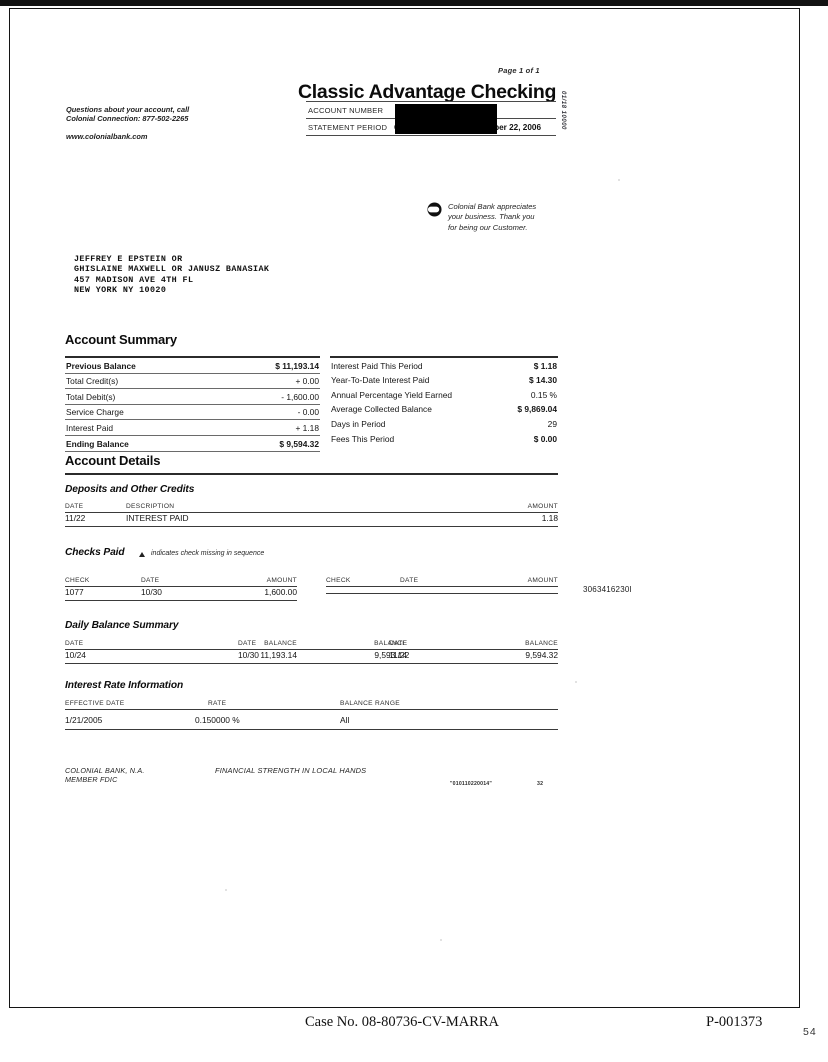 The height and width of the screenshot is (1062, 828). Describe the element at coordinates (311, 709) in the screenshot. I see `interest-header-rule` at that location.